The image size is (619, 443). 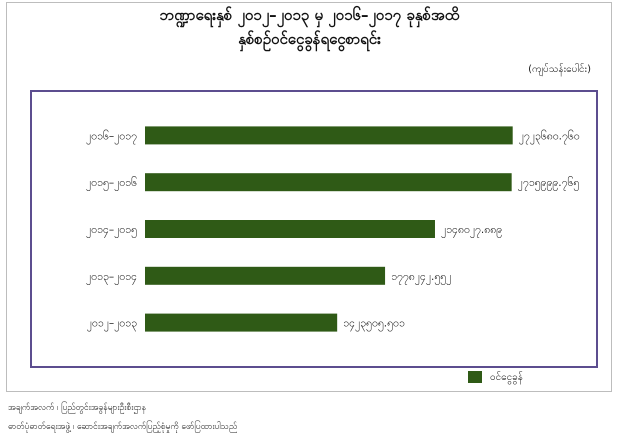 What do you see at coordinates (421, 278) in the screenshot?
I see `value-label: ၁၇၇၈၂၄၂.၅၅၂` at bounding box center [421, 278].